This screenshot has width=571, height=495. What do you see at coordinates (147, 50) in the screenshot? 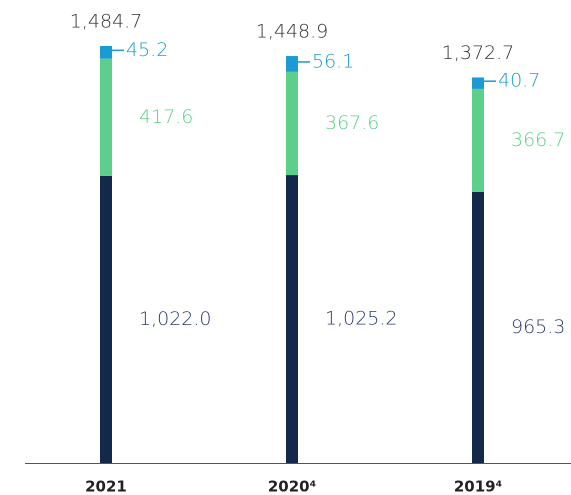
I see `value-label: 45.2` at bounding box center [147, 50].